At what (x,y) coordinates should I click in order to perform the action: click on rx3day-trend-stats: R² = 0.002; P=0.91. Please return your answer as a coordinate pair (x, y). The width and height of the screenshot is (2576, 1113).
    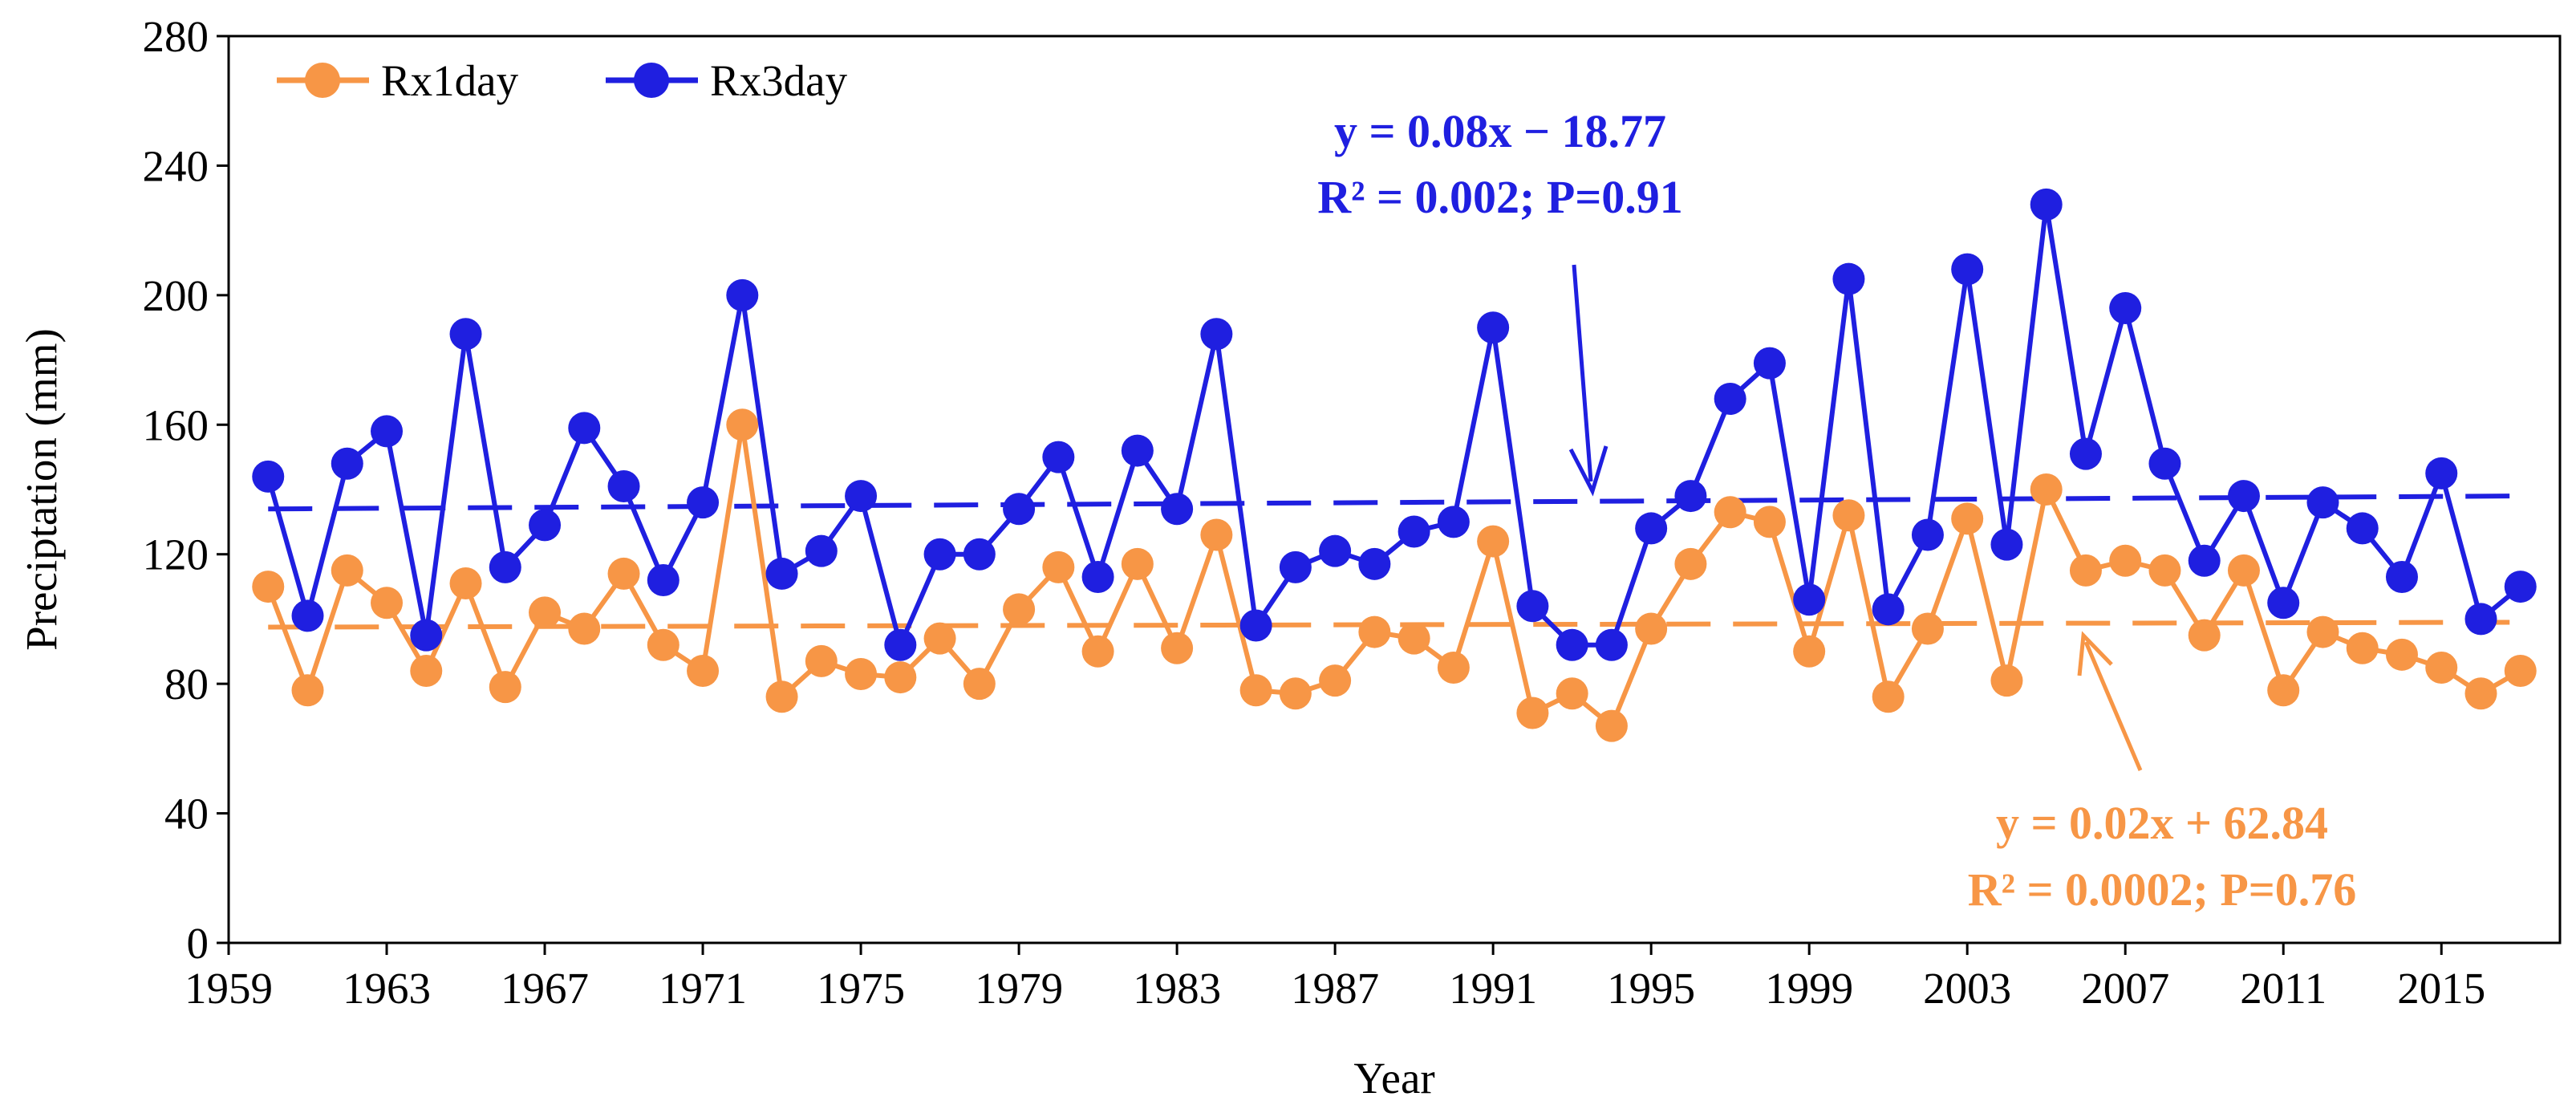
    Looking at the image, I should click on (1500, 197).